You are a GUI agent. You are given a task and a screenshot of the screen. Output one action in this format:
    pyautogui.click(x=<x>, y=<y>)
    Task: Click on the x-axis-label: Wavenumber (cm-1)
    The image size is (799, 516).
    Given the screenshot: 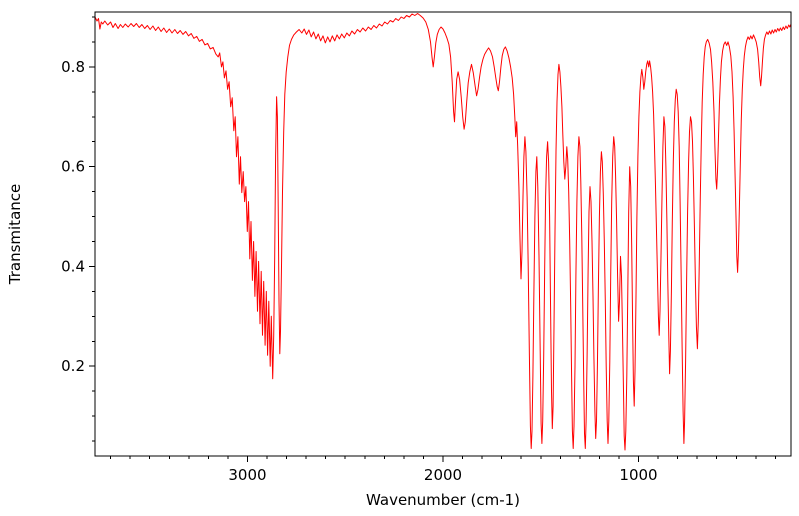 What is the action you would take?
    pyautogui.click(x=443, y=500)
    